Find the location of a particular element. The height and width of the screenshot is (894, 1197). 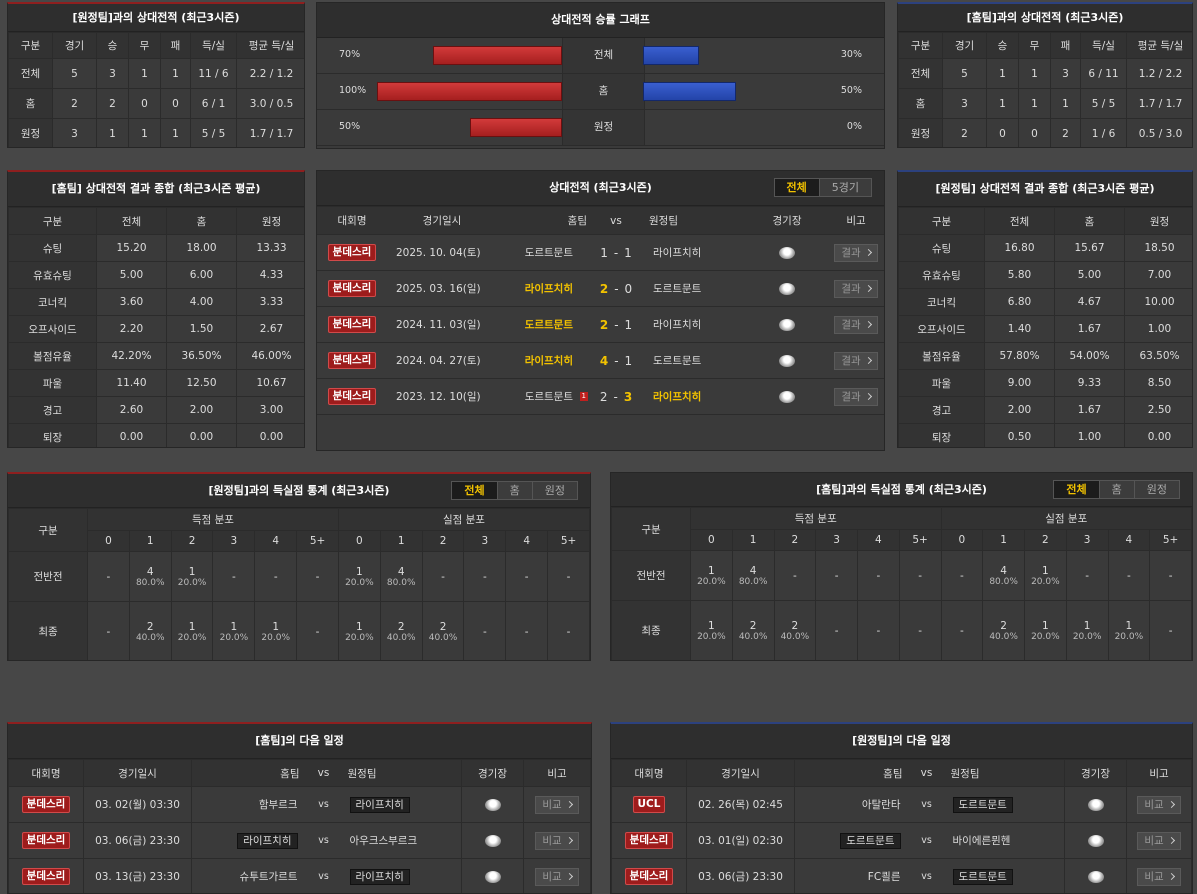

cell: 4 80.0% is located at coordinates (150, 576).